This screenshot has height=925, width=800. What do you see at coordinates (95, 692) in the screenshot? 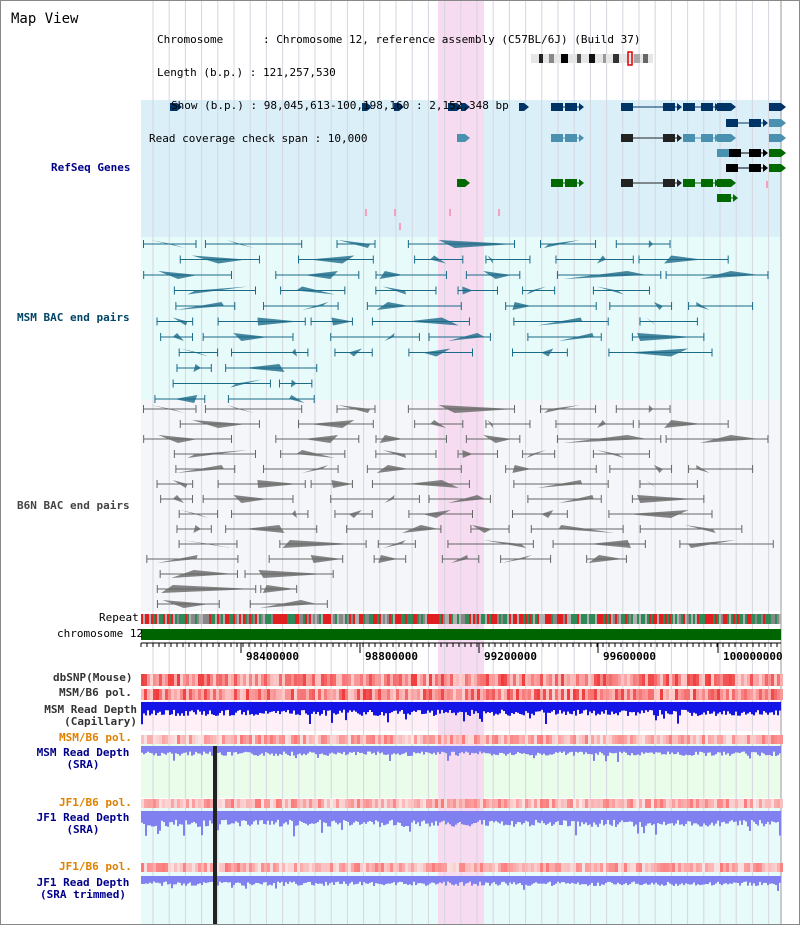
I see `track-label-msm-b6-pol: MSM/B6 pol.` at bounding box center [95, 692].